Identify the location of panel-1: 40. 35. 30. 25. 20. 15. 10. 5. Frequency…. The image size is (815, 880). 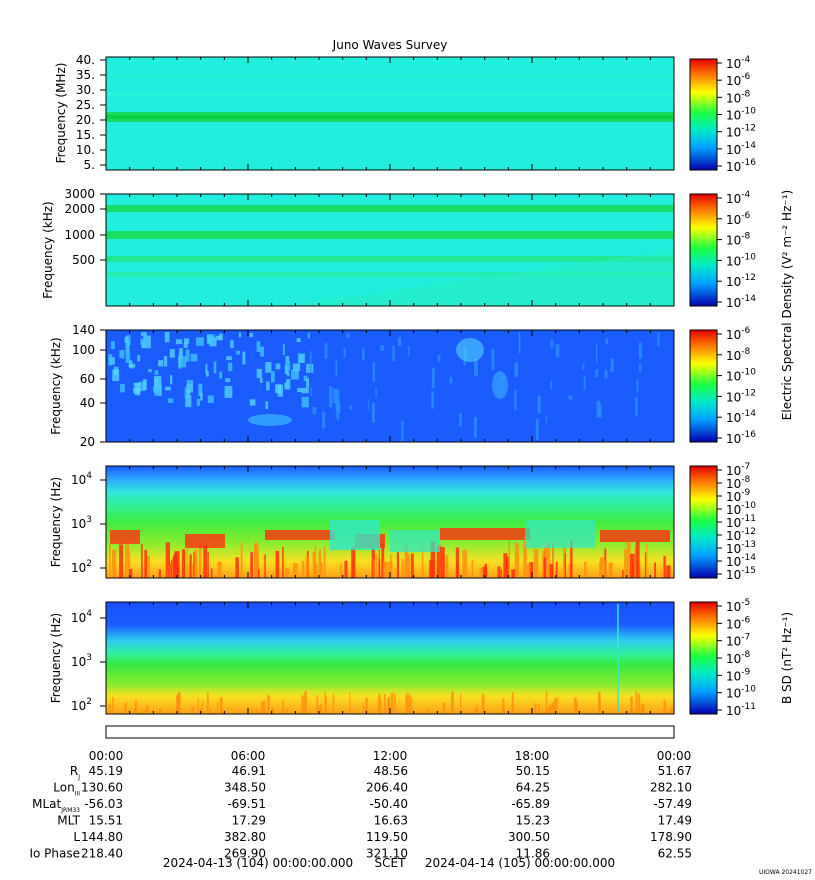
(364, 112).